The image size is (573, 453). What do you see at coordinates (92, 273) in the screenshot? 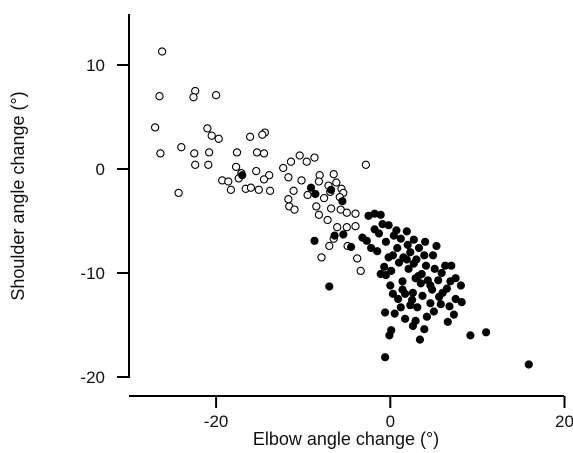
I see `y-tick-label: -10` at bounding box center [92, 273].